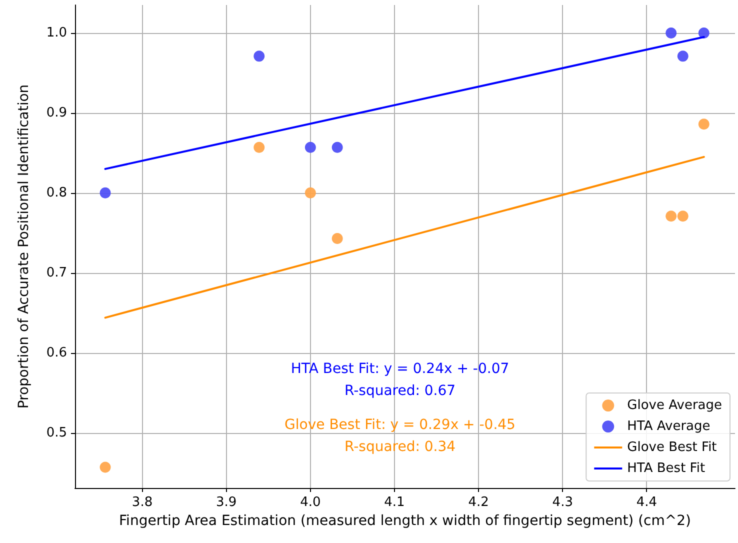 The image size is (738, 543). I want to click on x-tick-label: 3.9, so click(226, 502).